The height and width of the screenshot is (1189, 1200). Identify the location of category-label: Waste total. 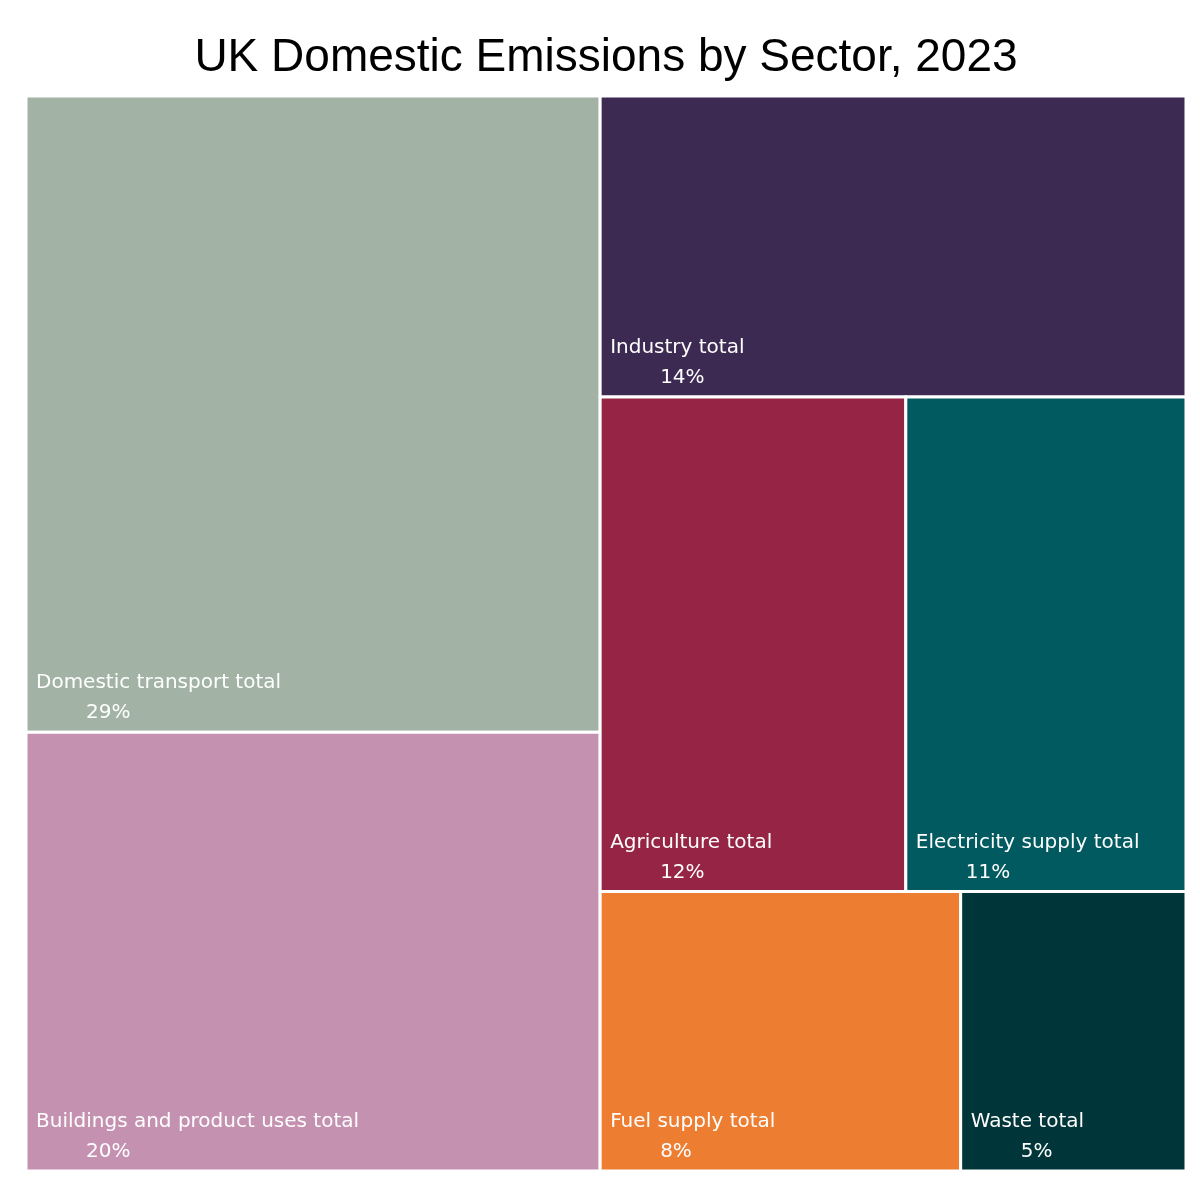
(1027, 1120).